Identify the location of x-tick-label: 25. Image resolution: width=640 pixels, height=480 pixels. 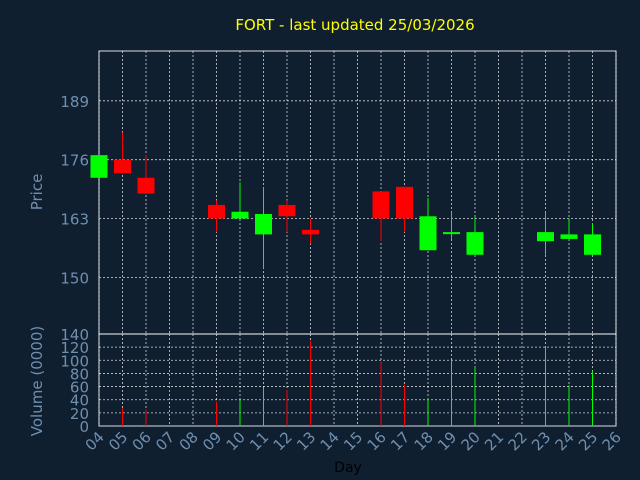
(588, 441).